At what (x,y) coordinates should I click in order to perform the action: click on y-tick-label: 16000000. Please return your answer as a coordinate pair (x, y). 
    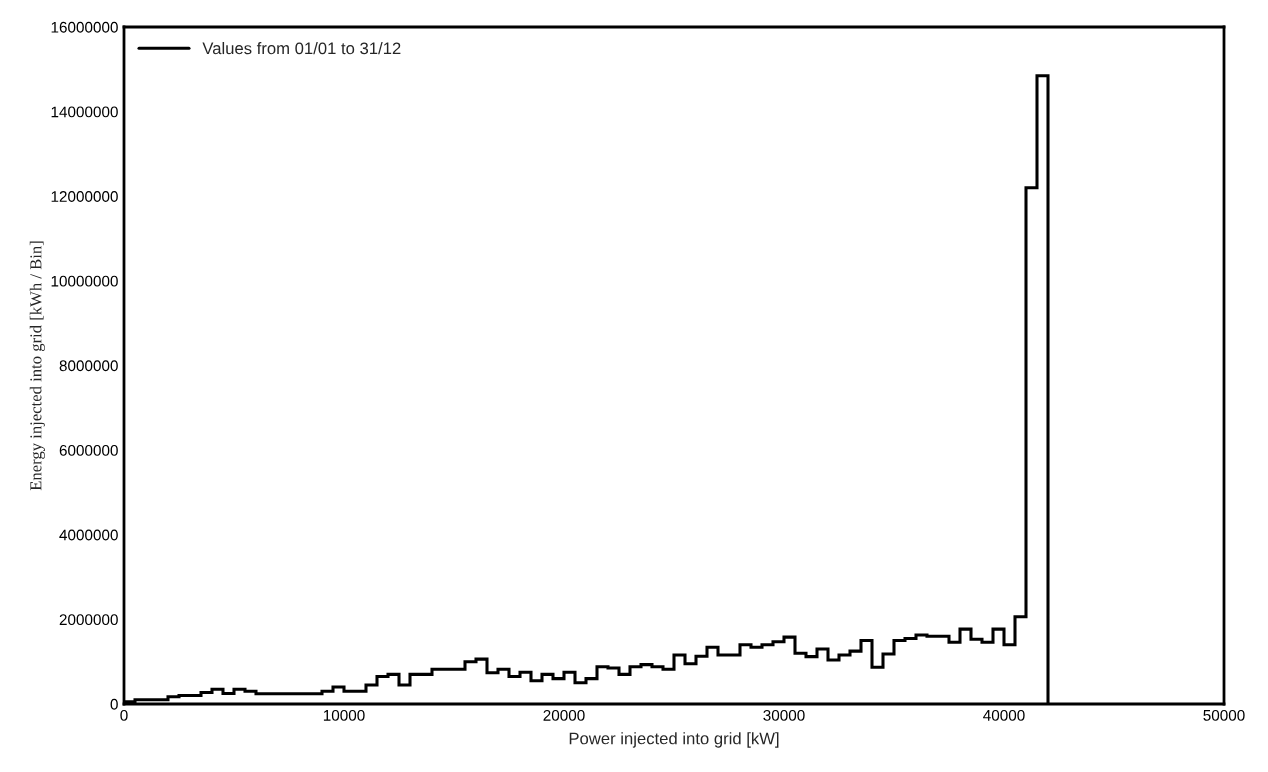
    Looking at the image, I should click on (84, 27).